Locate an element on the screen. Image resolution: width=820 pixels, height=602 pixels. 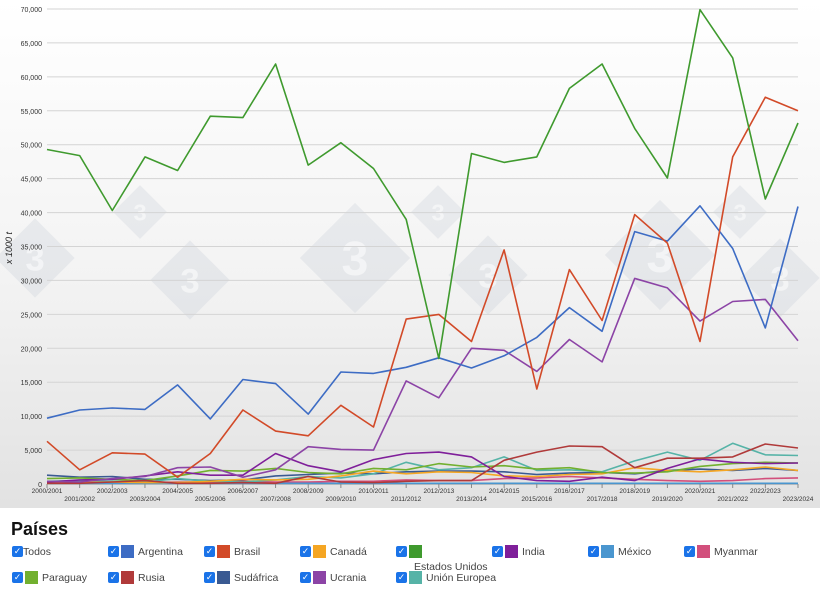
legend-label: Todos is located at coordinates (37, 552).